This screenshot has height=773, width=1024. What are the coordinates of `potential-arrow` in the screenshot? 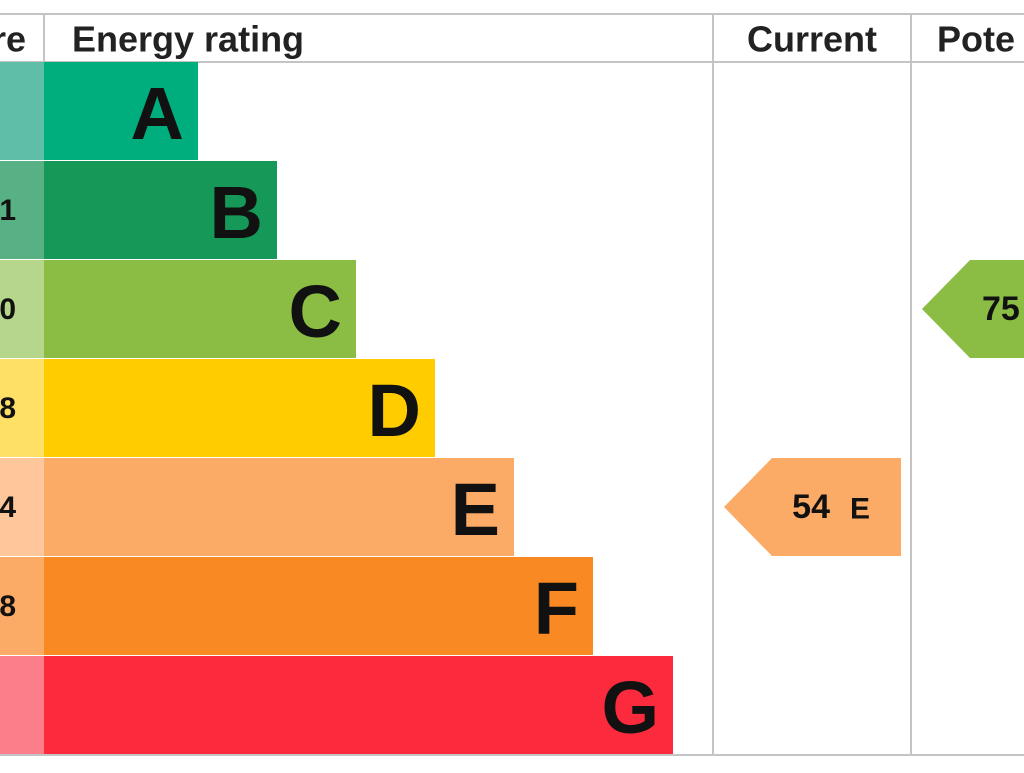 It's located at (973, 309).